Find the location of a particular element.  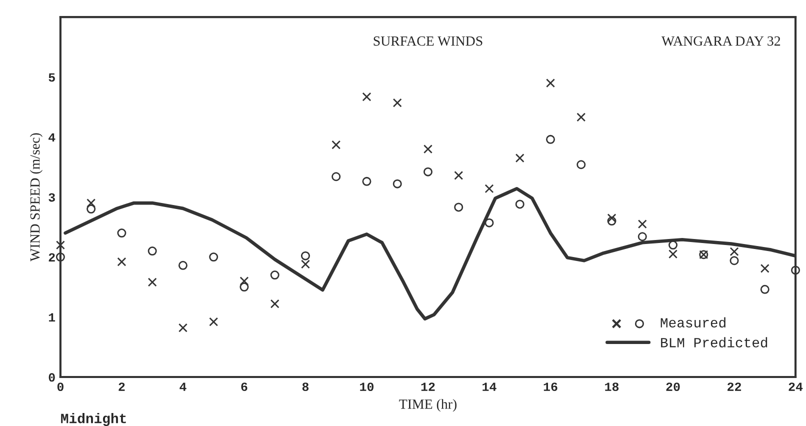

x-tick-label: 8 is located at coordinates (305, 387).